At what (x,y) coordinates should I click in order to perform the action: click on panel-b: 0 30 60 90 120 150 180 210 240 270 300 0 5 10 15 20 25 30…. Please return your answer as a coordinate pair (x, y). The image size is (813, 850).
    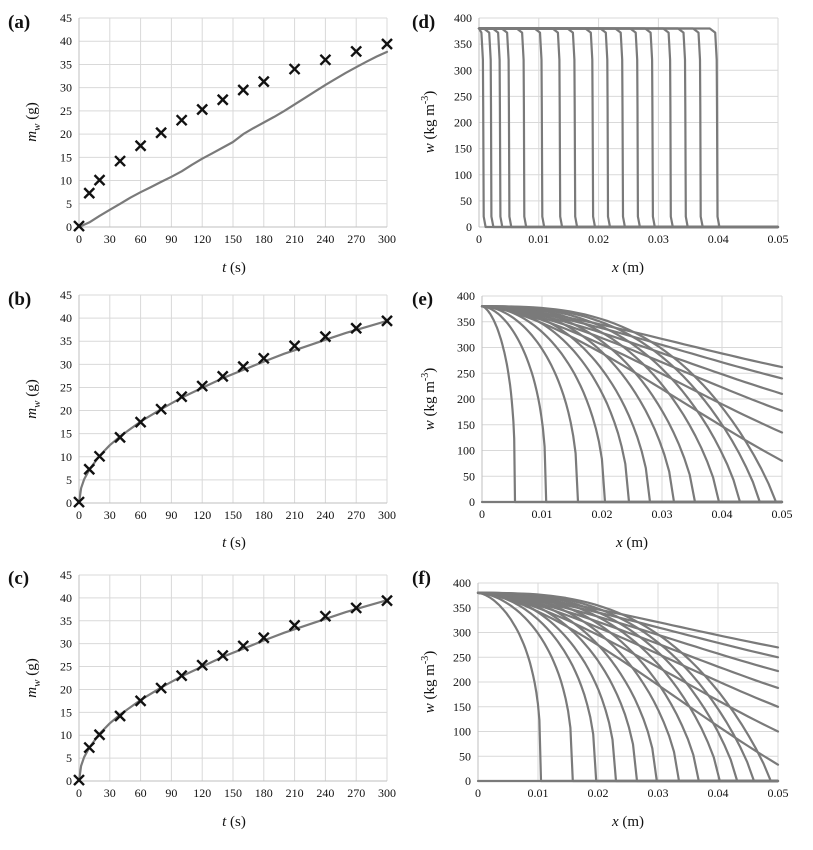
    Looking at the image, I should click on (202, 419).